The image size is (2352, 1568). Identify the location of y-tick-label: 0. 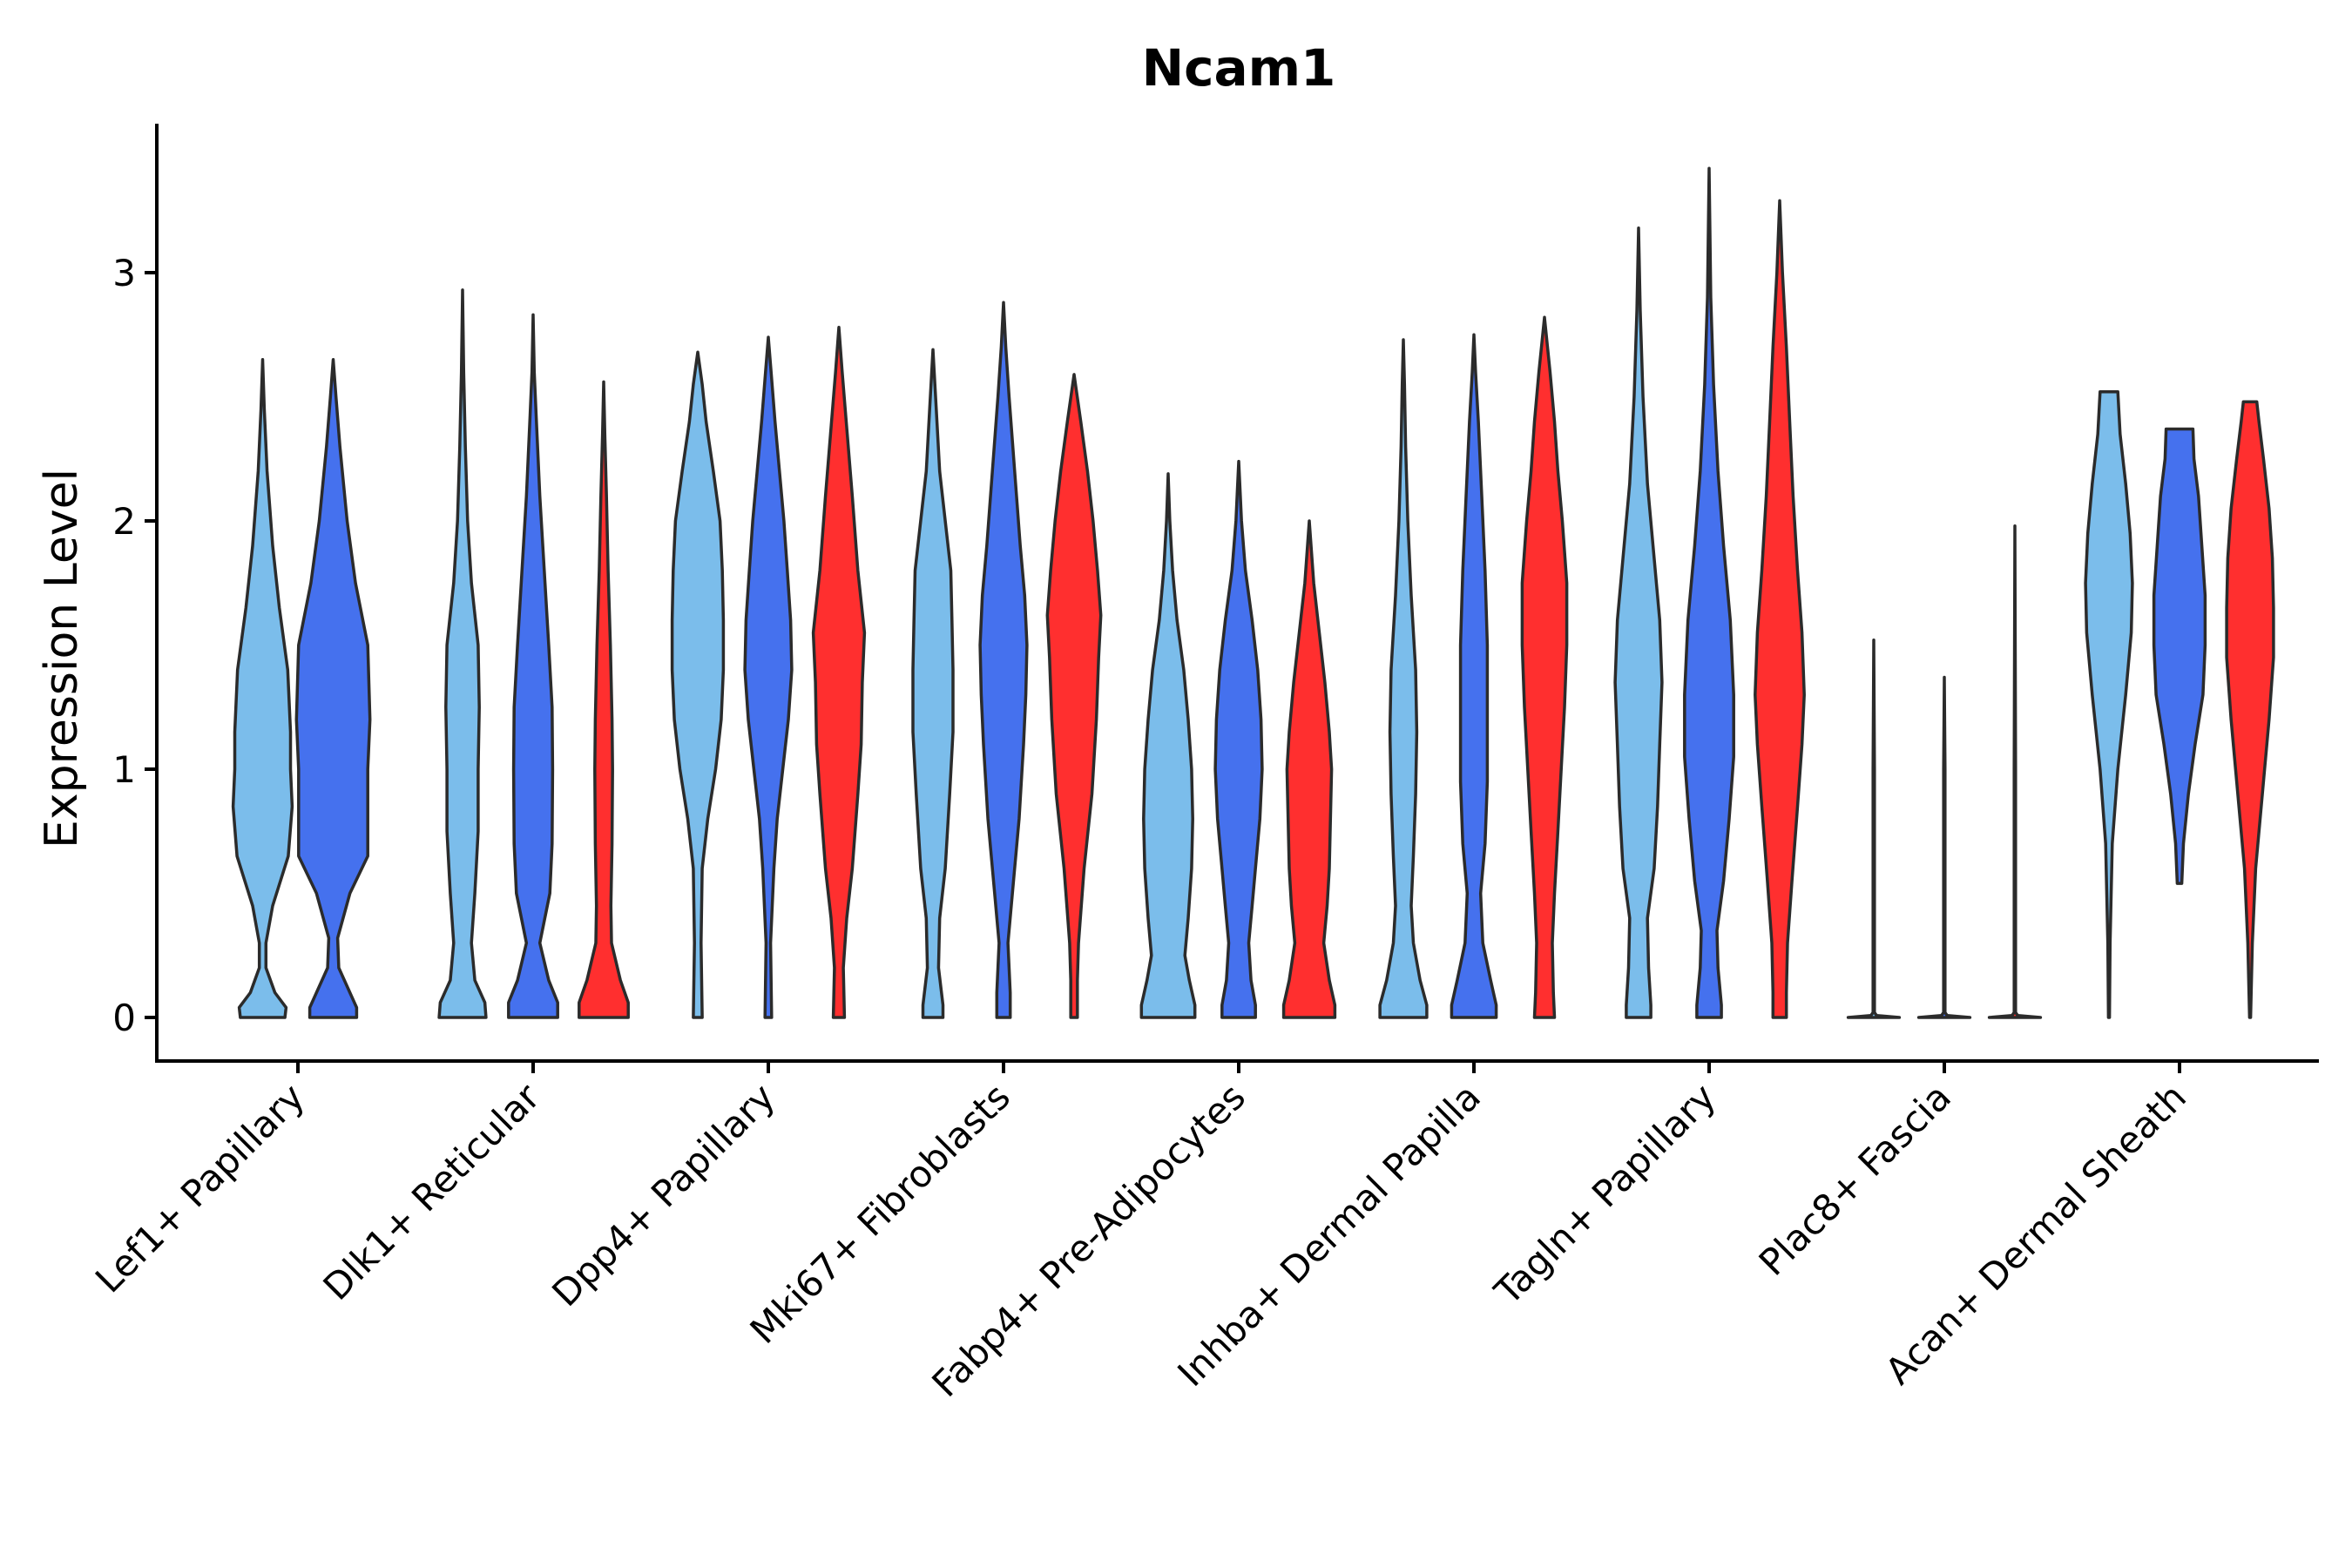
(124, 1018).